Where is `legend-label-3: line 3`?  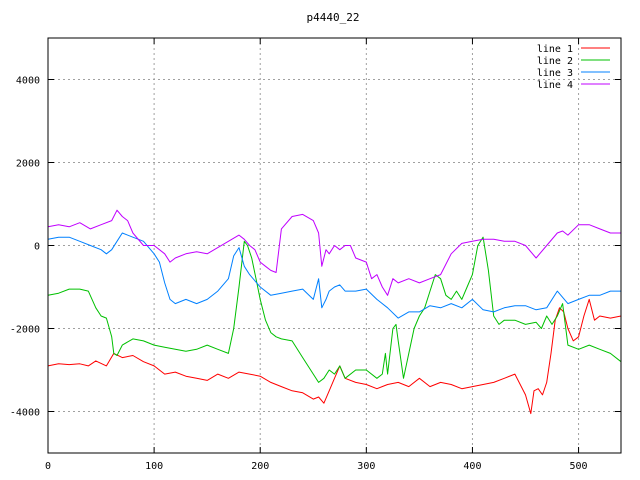
legend-label-3: line 3 is located at coordinates (555, 73).